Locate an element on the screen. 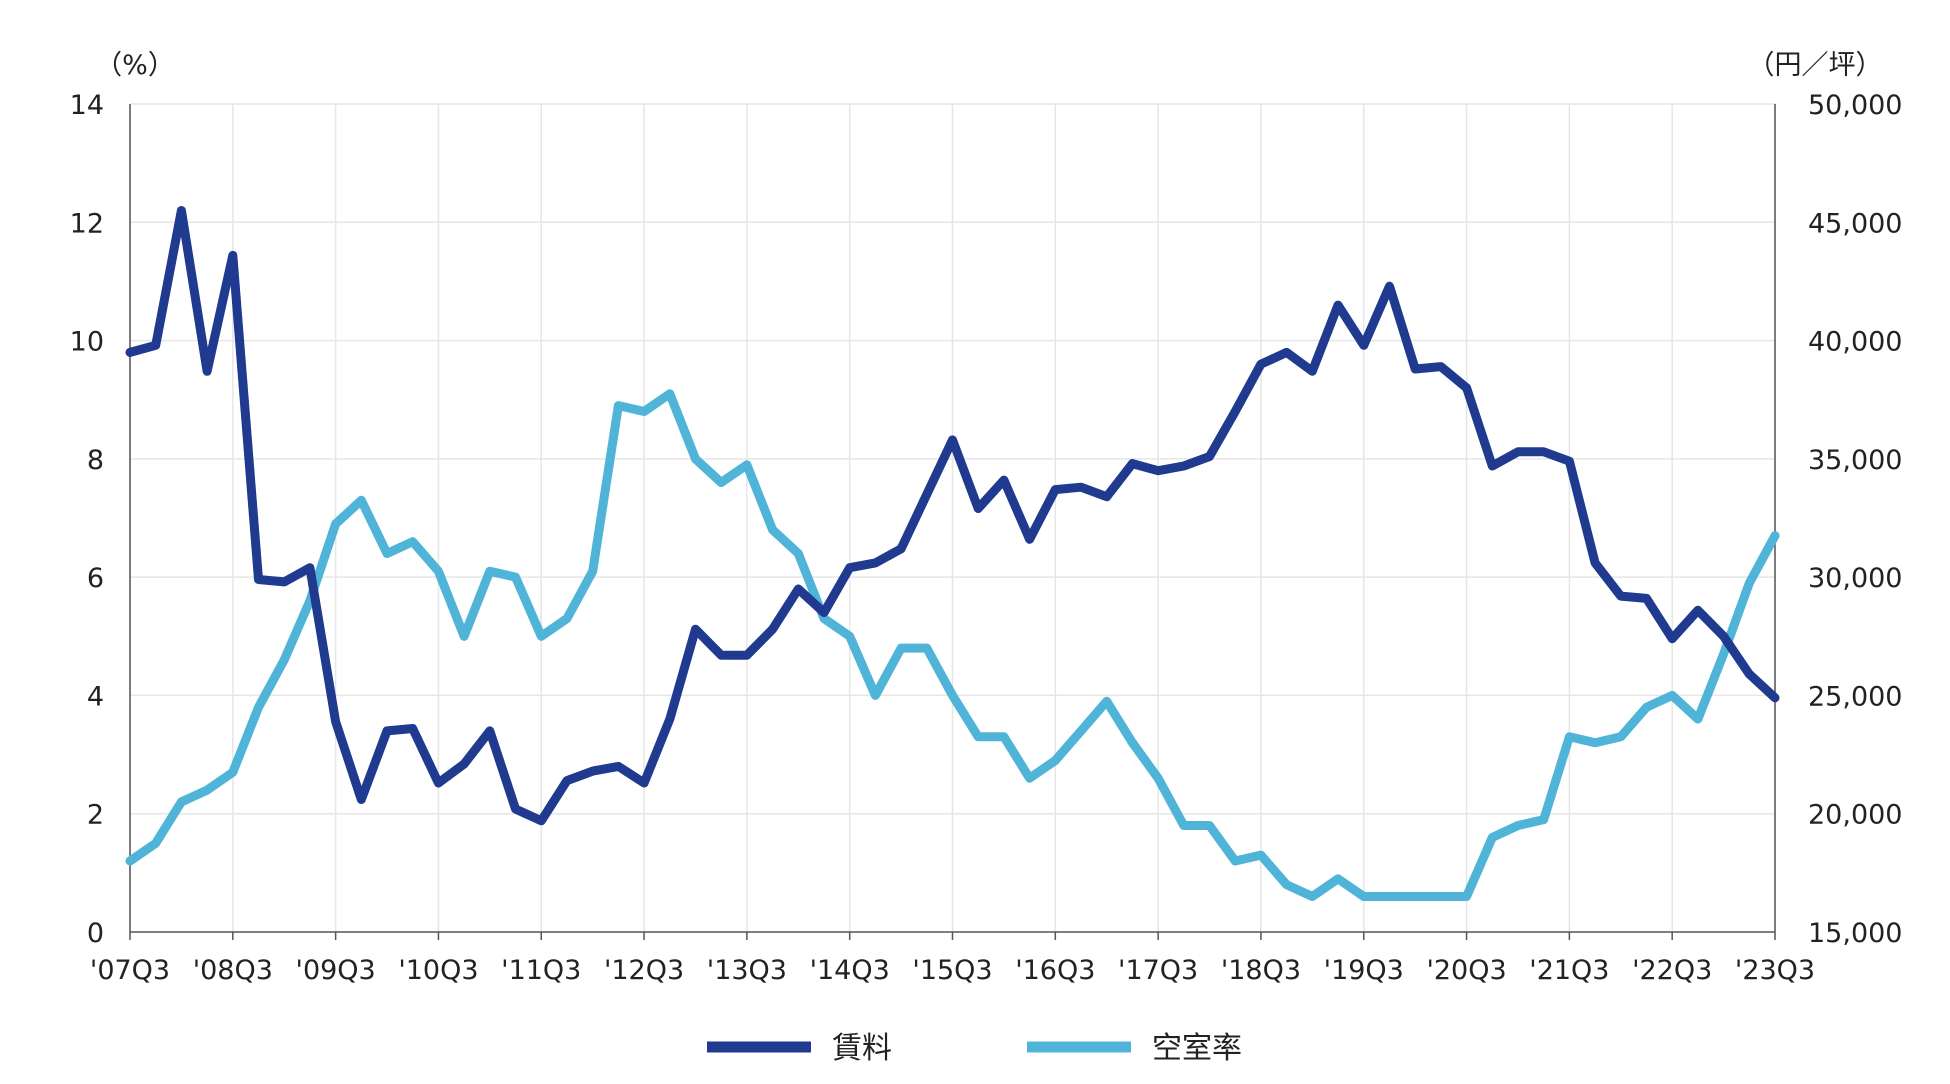 Image resolution: width=1950 pixels, height=1084 pixels. left-tick-label: 0 is located at coordinates (95, 933).